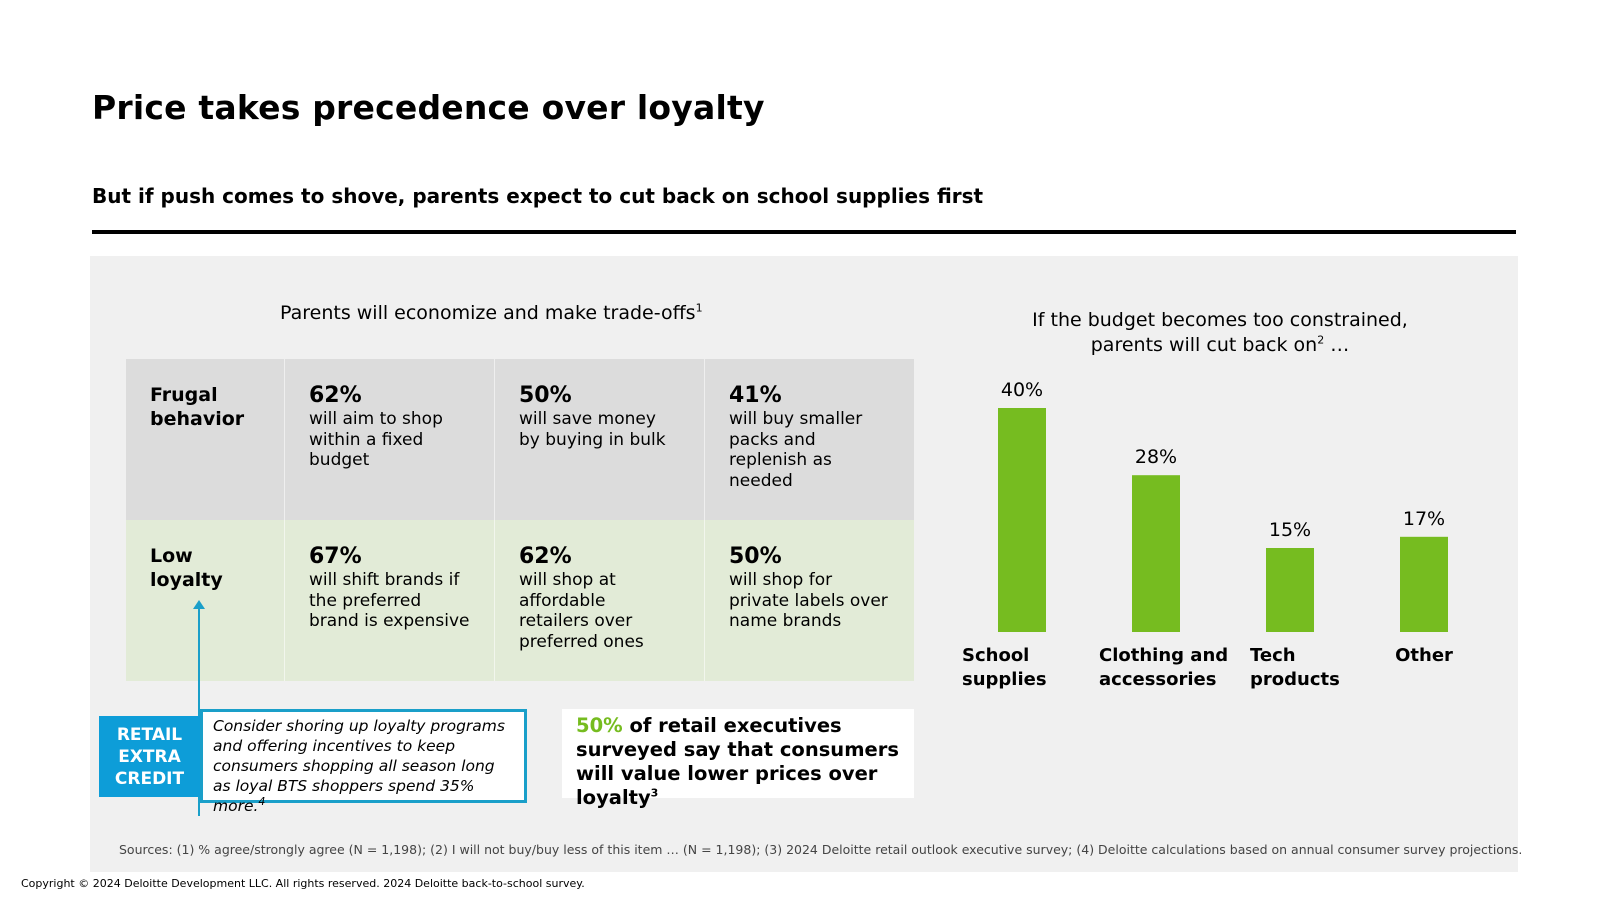 This screenshot has width=1600, height=900. I want to click on bar-value-label: 15%, so click(1290, 530).